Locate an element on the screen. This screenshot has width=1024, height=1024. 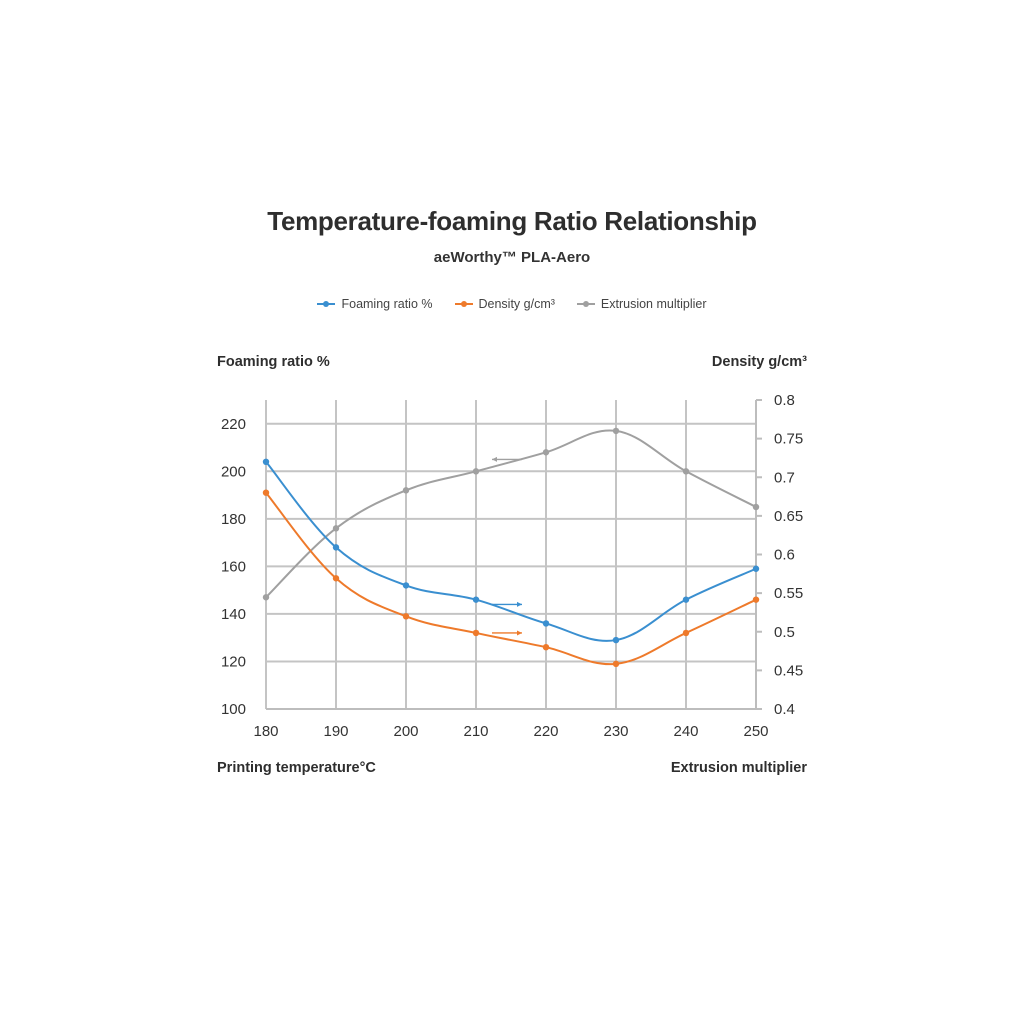
y-right-tick-label: 0.75 is located at coordinates (788, 439).